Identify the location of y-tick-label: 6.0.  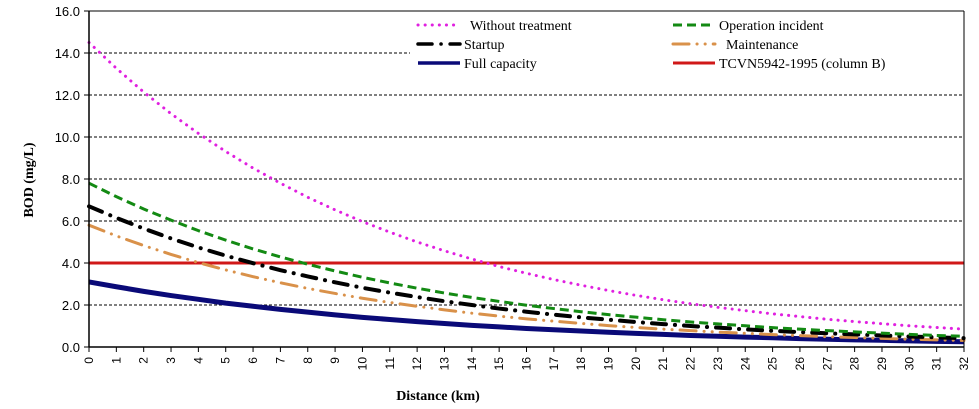
(71, 221).